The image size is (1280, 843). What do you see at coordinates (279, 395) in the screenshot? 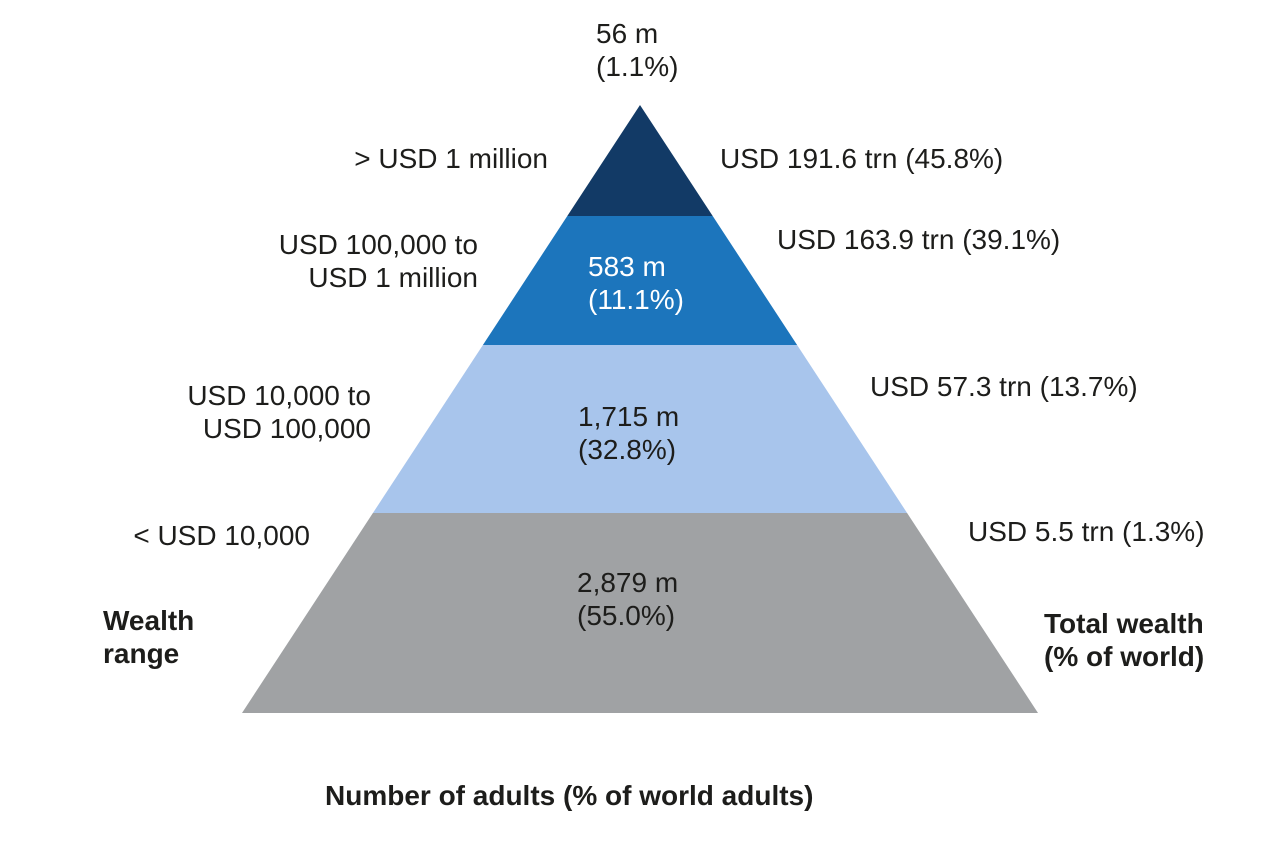
I see `tier3-range-line1: USD 10,000 to` at bounding box center [279, 395].